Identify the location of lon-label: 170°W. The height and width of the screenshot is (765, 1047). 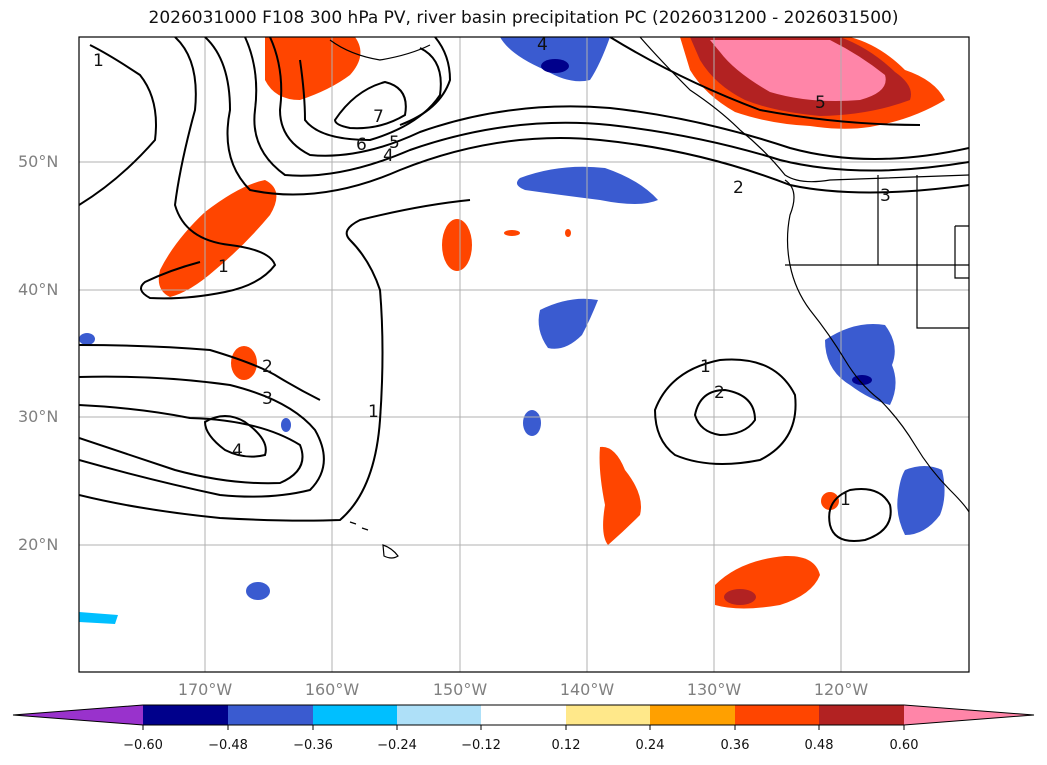
(205, 689).